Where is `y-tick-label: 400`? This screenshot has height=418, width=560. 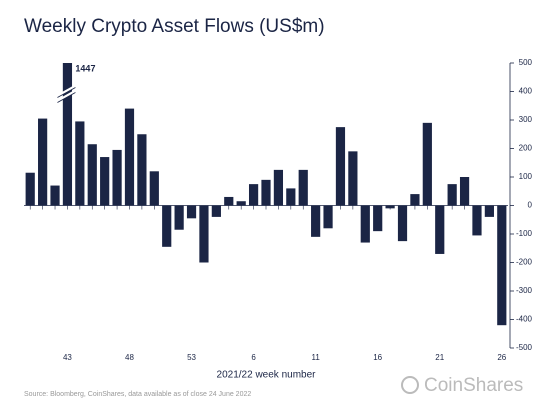
y-tick-label: 400 is located at coordinates (526, 91).